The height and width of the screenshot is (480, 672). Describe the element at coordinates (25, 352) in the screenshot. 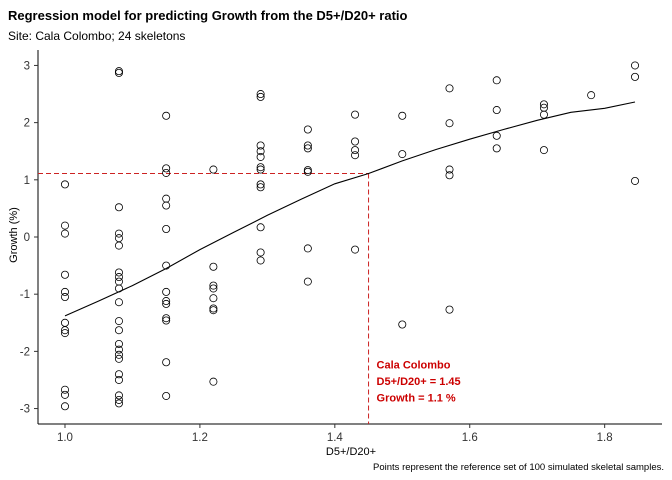

I see `y-tick-label: -2` at that location.